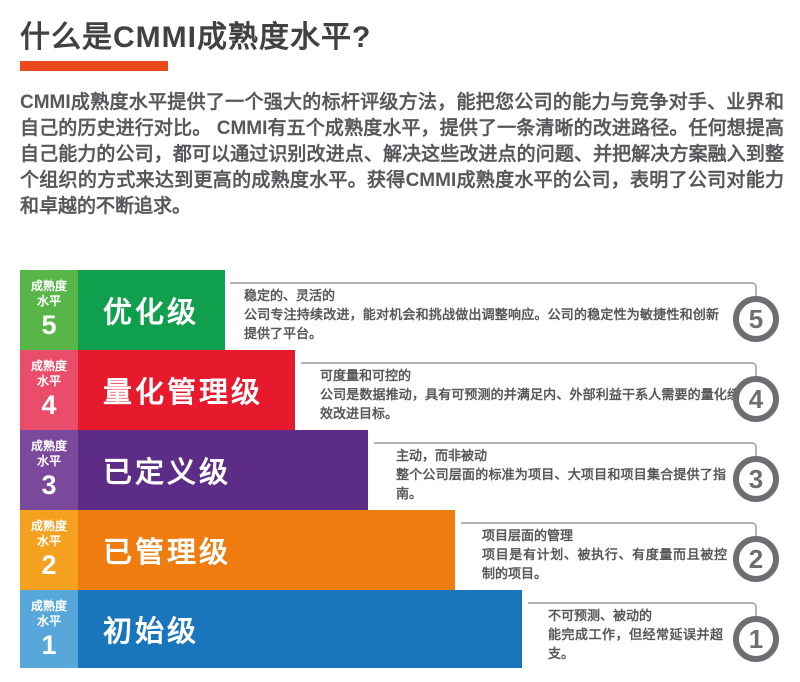 This screenshot has height=682, width=800. Describe the element at coordinates (442, 455) in the screenshot. I see `level-3-summary: 主动，而非被动` at that location.